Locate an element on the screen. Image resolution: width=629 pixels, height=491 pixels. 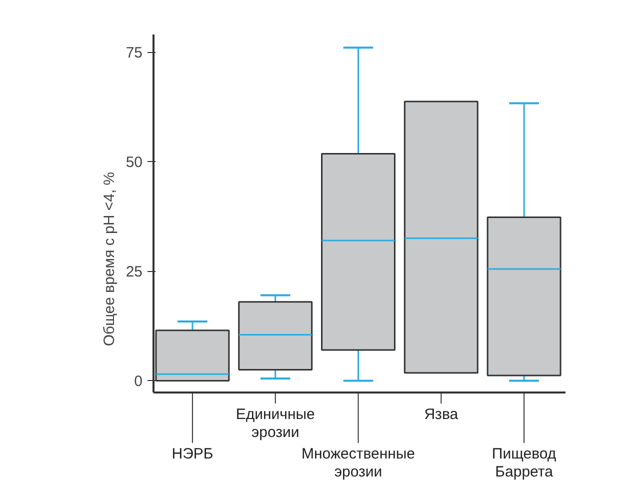
x-tick-label: НЭРБ is located at coordinates (193, 454).